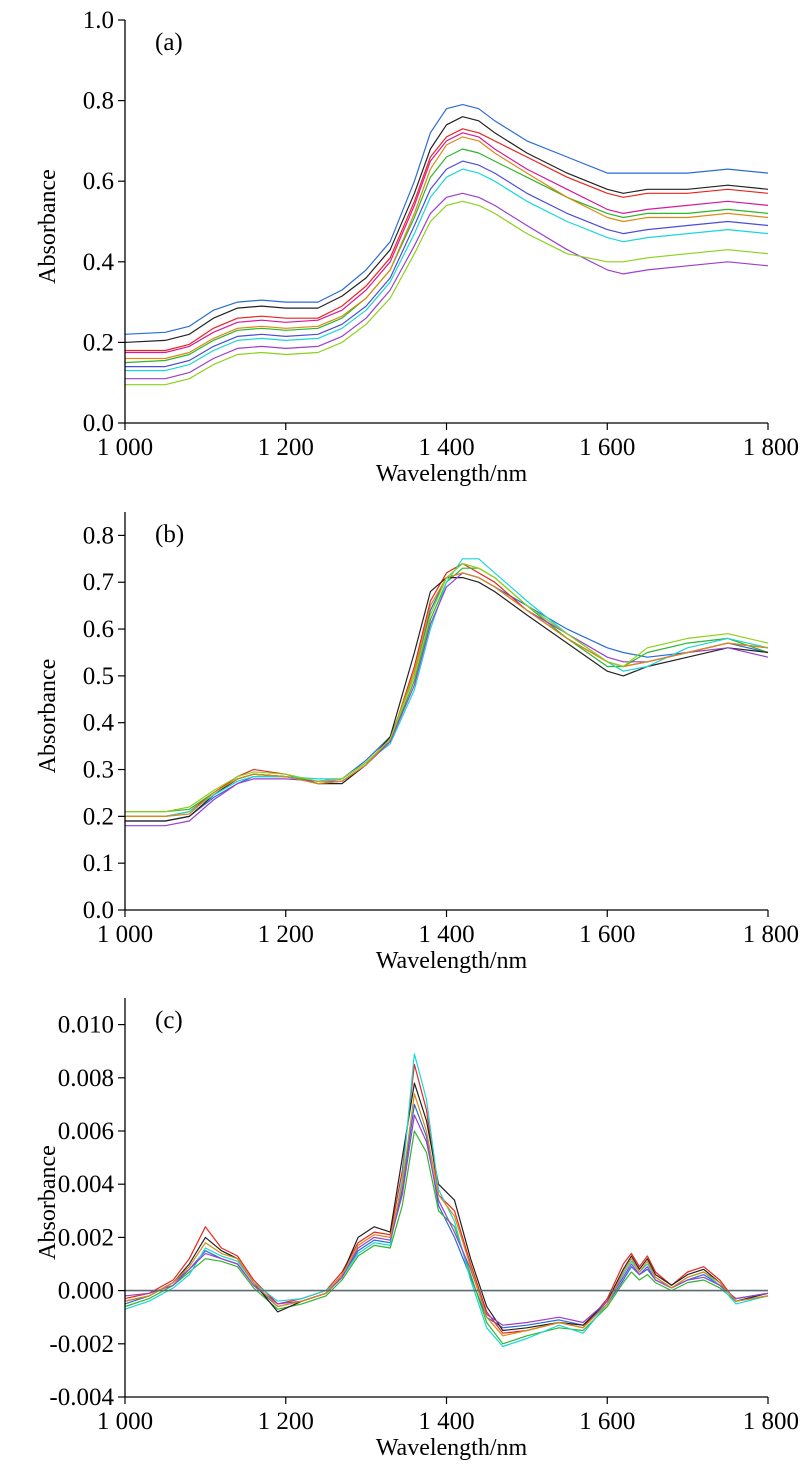 The height and width of the screenshot is (1477, 800). What do you see at coordinates (98, 582) in the screenshot?
I see `y-tick-label: 0.7` at bounding box center [98, 582].